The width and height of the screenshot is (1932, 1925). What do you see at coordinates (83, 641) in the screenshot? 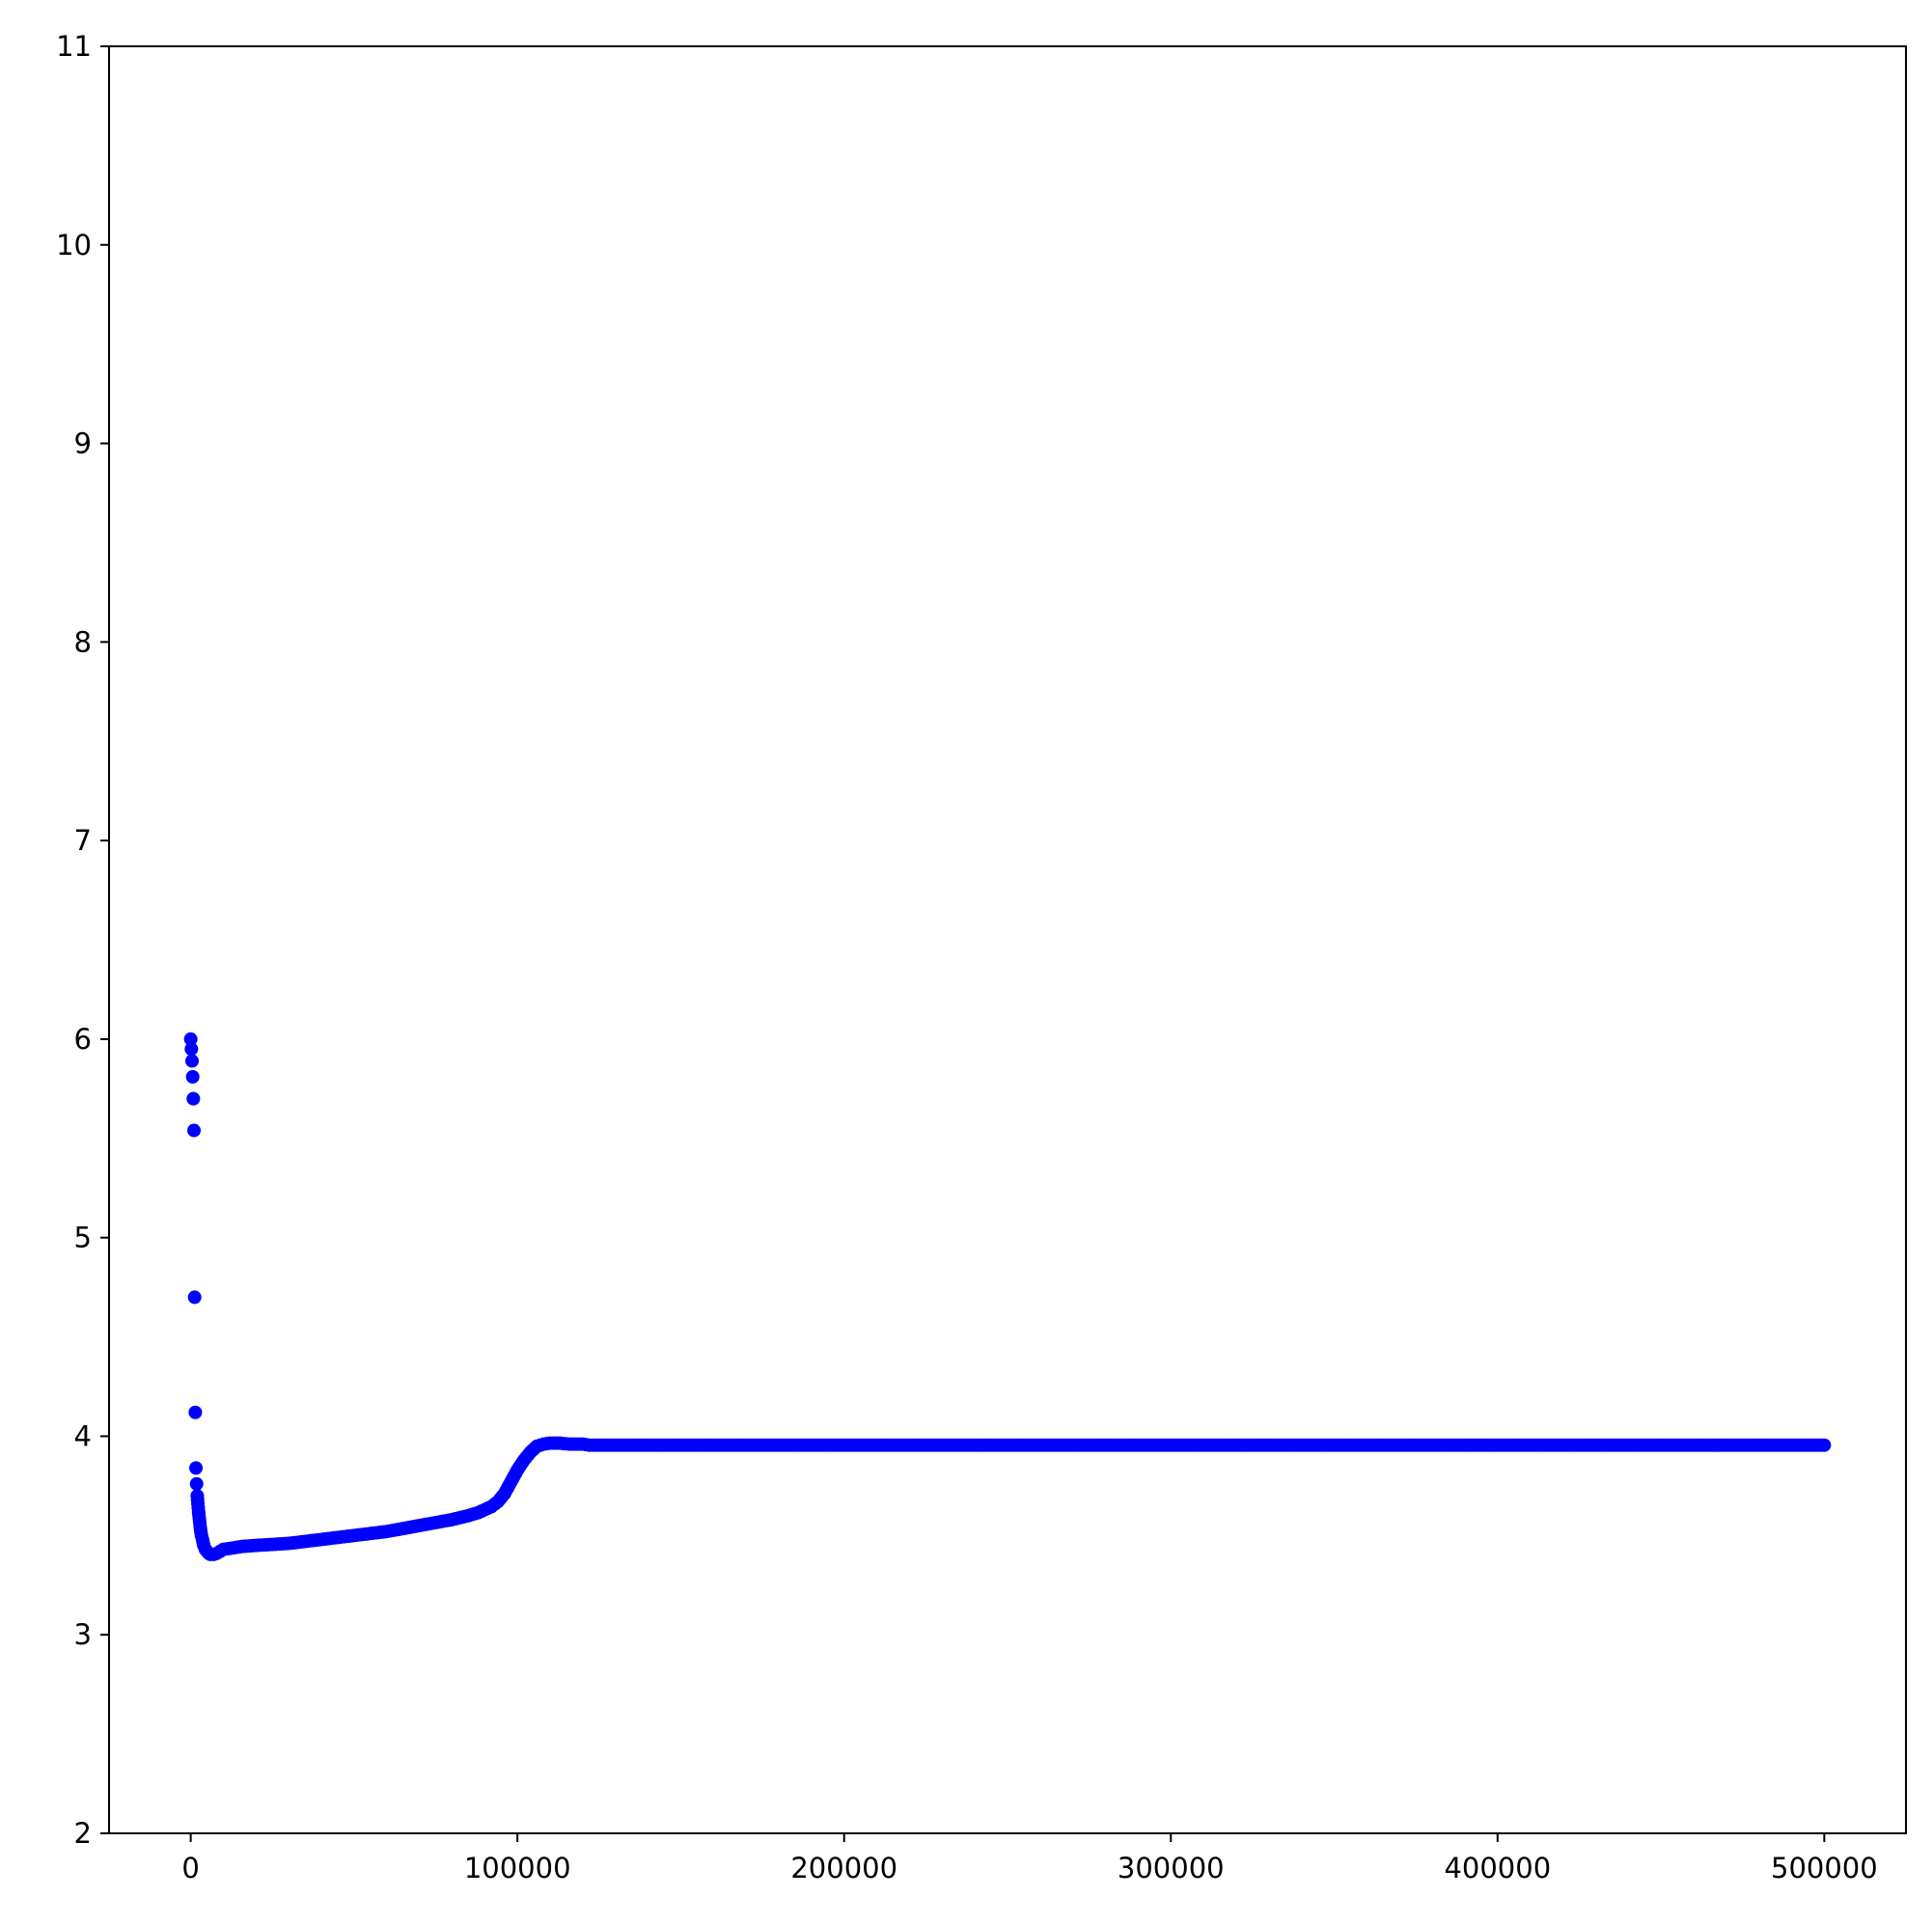
I see `y-tick-label: 8` at bounding box center [83, 641].